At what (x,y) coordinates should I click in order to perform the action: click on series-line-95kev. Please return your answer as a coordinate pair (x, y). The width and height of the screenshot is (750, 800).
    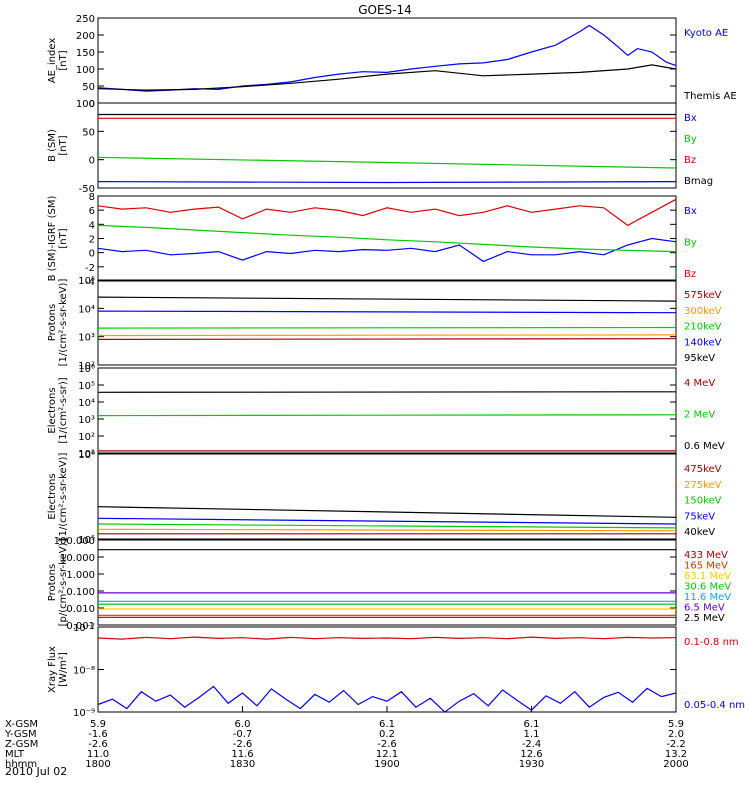
    Looking at the image, I should click on (387, 299).